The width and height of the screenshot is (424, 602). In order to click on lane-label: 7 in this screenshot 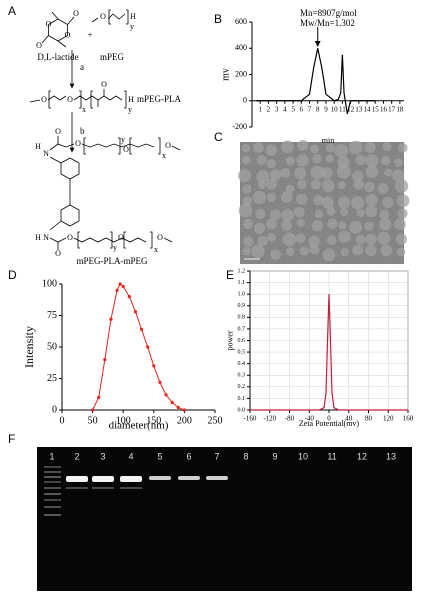, I will do `click(216, 456)`.